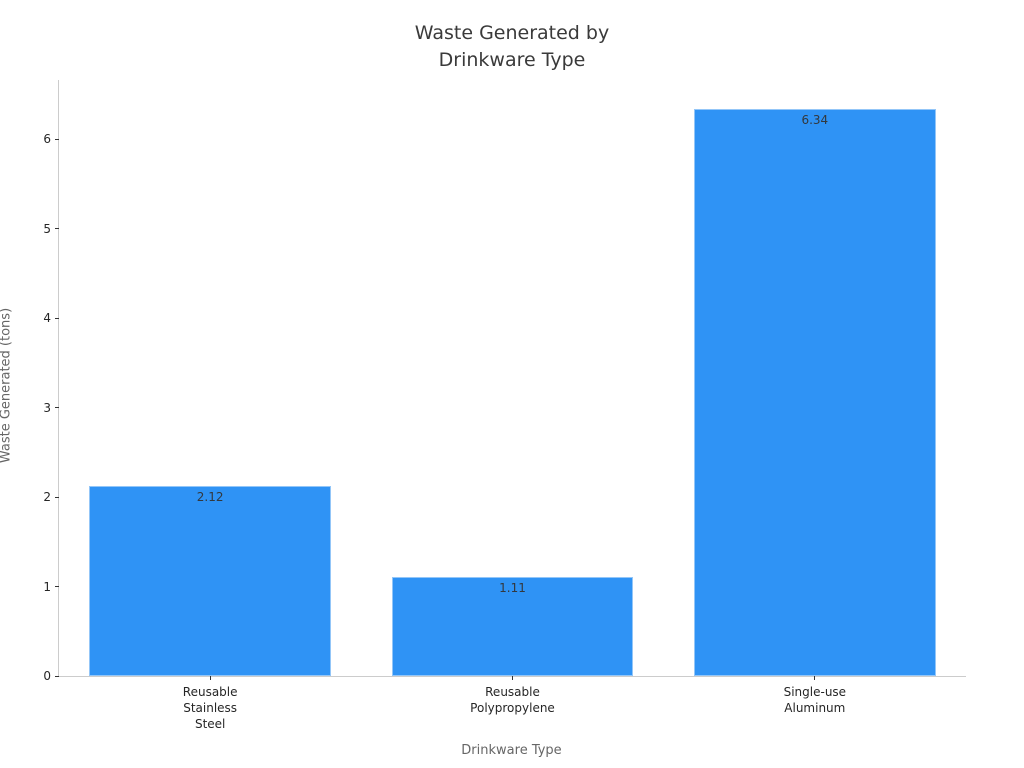 Image resolution: width=1024 pixels, height=768 pixels. I want to click on x-tick-label: Reusable Polypropylene, so click(512, 700).